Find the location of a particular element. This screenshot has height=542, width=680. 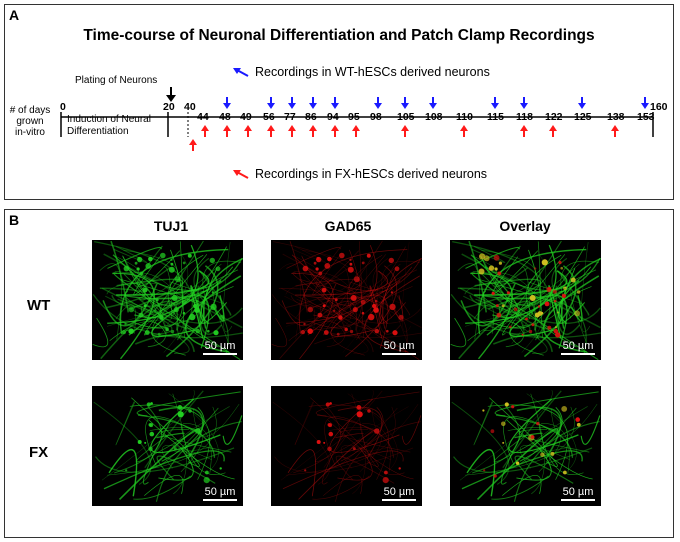

image-wt-overlay: 50 µm is located at coordinates (525, 300).